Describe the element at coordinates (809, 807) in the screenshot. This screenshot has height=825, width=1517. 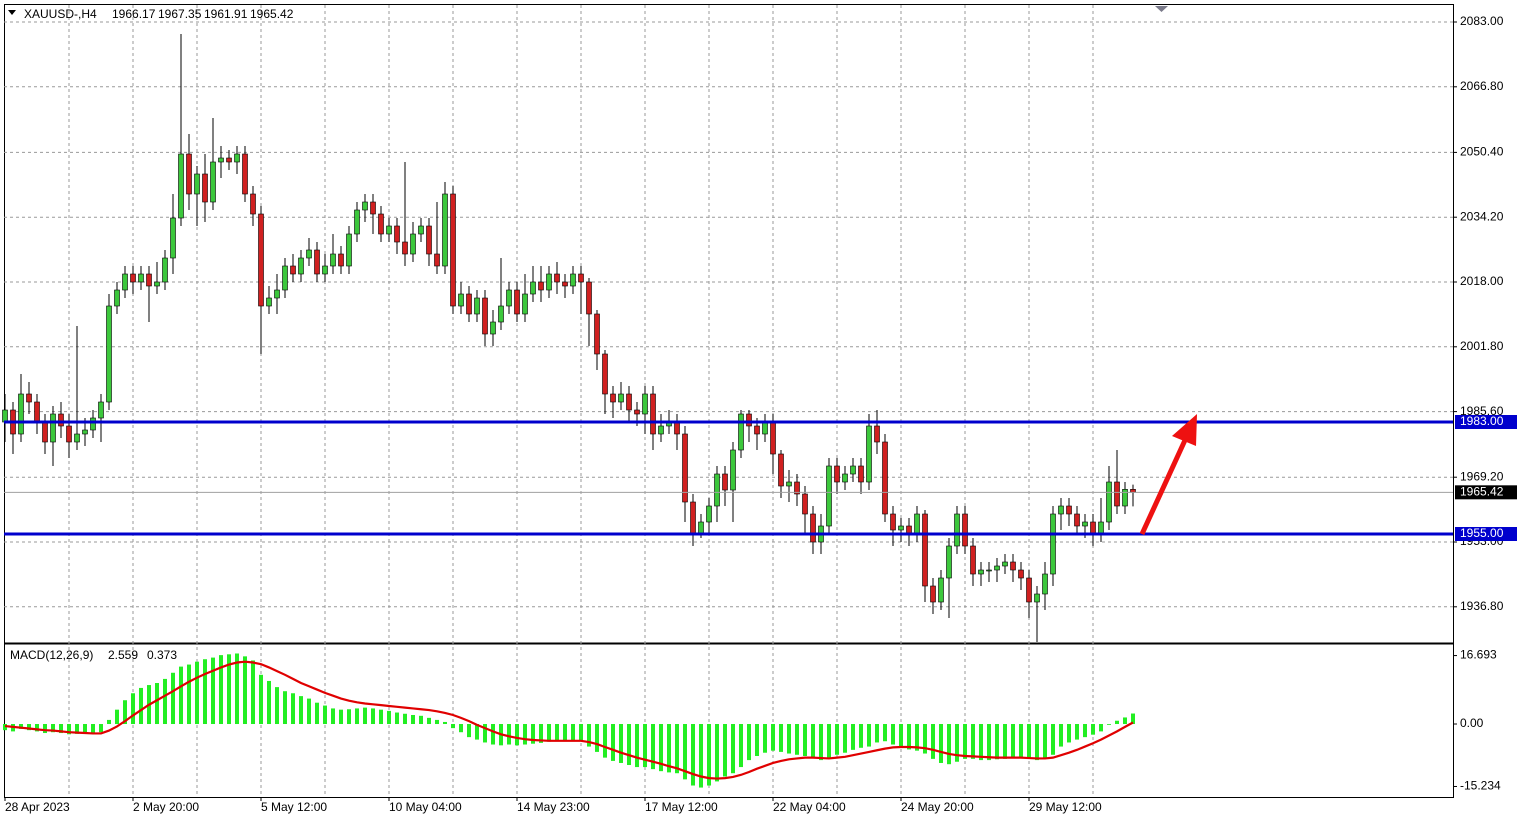
I see `x-tick-label: 22 May 04:00` at that location.